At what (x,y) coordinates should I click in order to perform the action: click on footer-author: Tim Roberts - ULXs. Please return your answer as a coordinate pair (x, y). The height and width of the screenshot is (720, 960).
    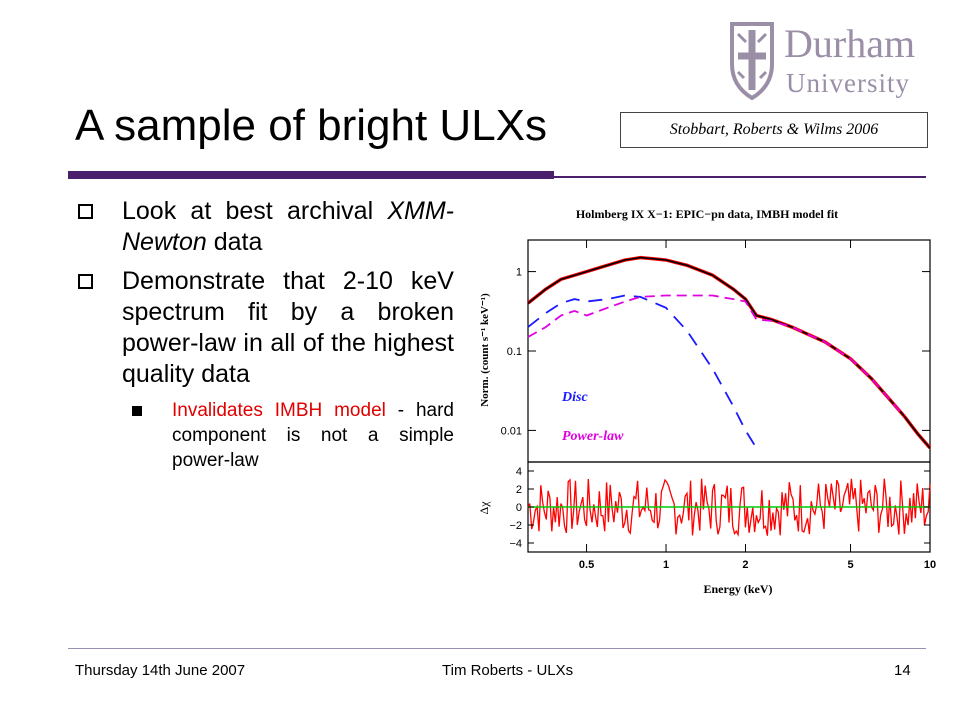
    Looking at the image, I should click on (508, 670).